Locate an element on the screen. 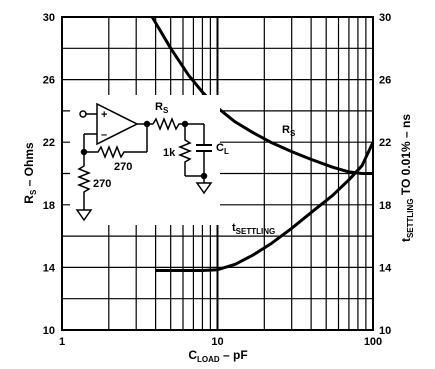 The width and height of the screenshot is (435, 369). series-label-rs-sub: S is located at coordinates (293, 133).